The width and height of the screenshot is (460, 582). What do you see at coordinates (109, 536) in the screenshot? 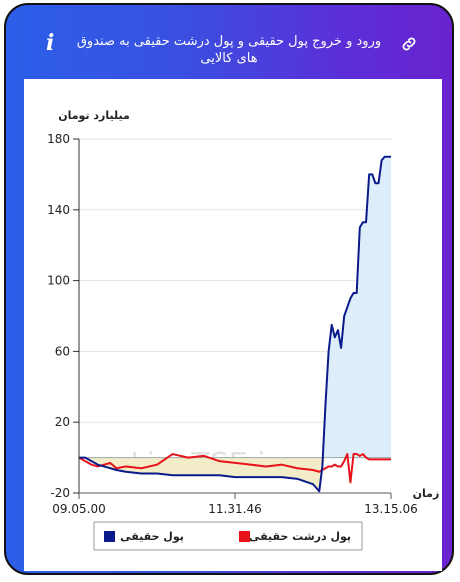
I see `legend-swatch-real` at bounding box center [109, 536].